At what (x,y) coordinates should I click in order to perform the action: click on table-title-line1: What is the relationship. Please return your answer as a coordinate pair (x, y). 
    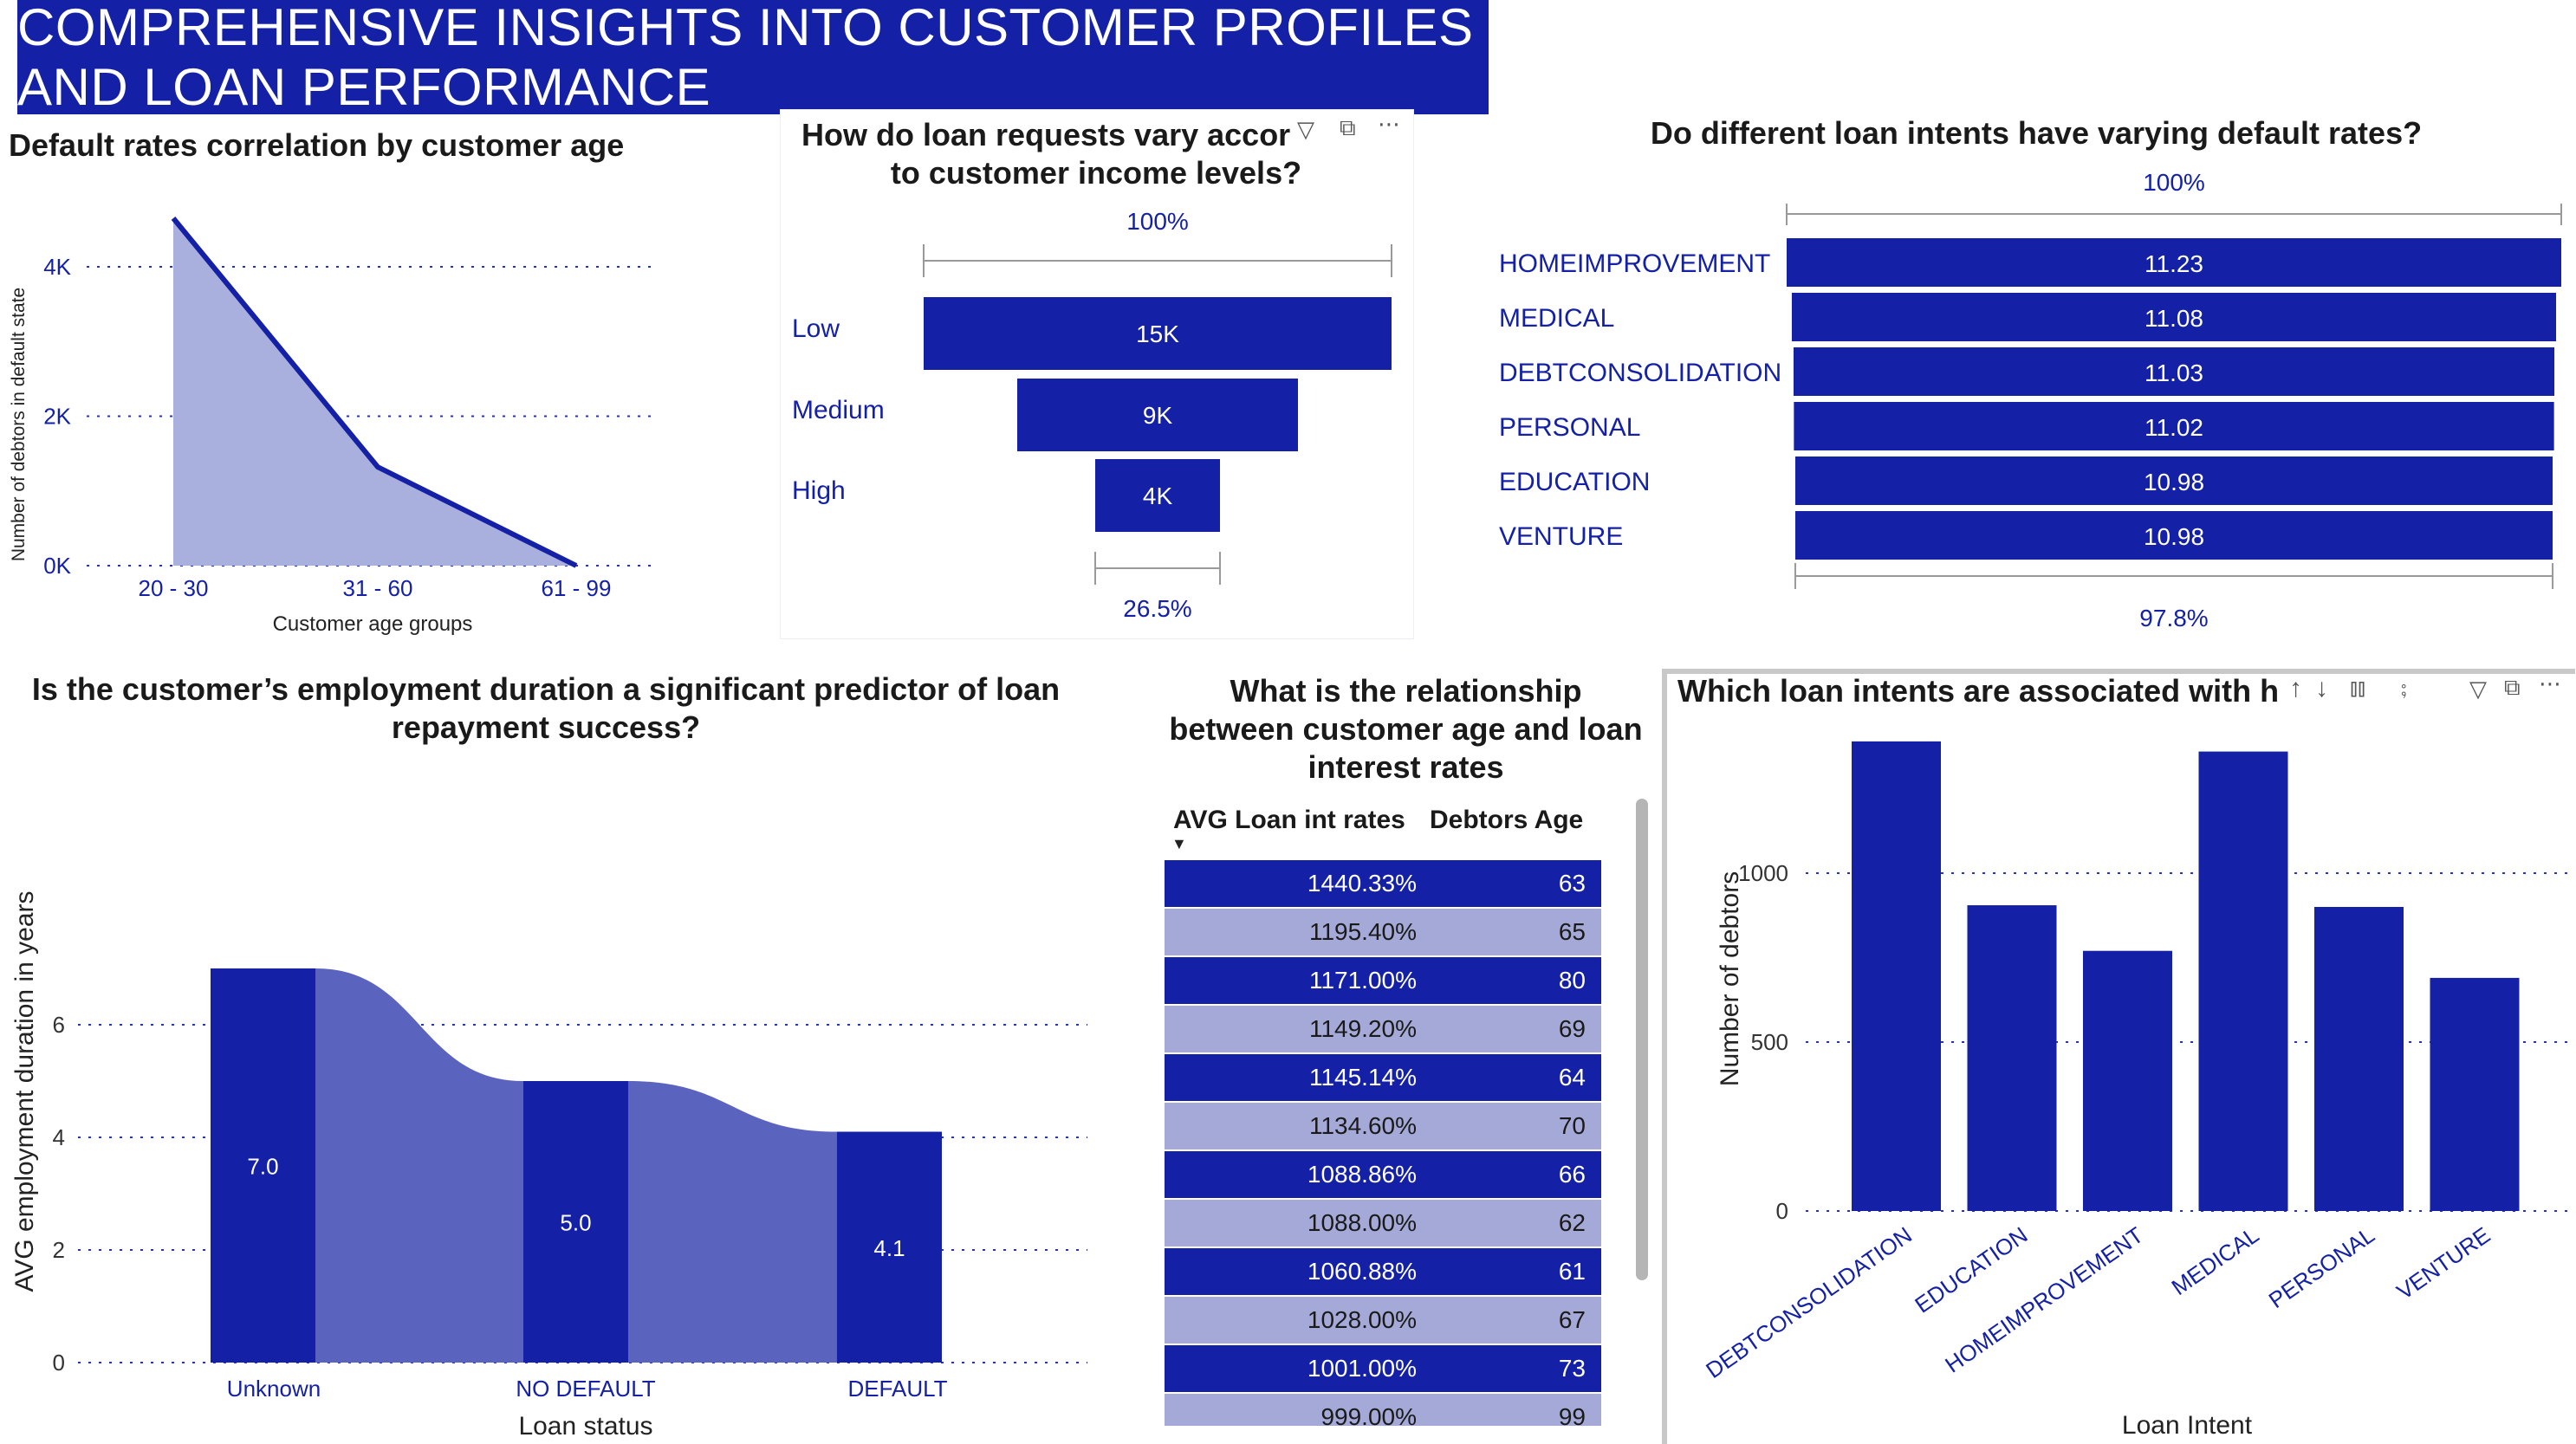
    Looking at the image, I should click on (1406, 691).